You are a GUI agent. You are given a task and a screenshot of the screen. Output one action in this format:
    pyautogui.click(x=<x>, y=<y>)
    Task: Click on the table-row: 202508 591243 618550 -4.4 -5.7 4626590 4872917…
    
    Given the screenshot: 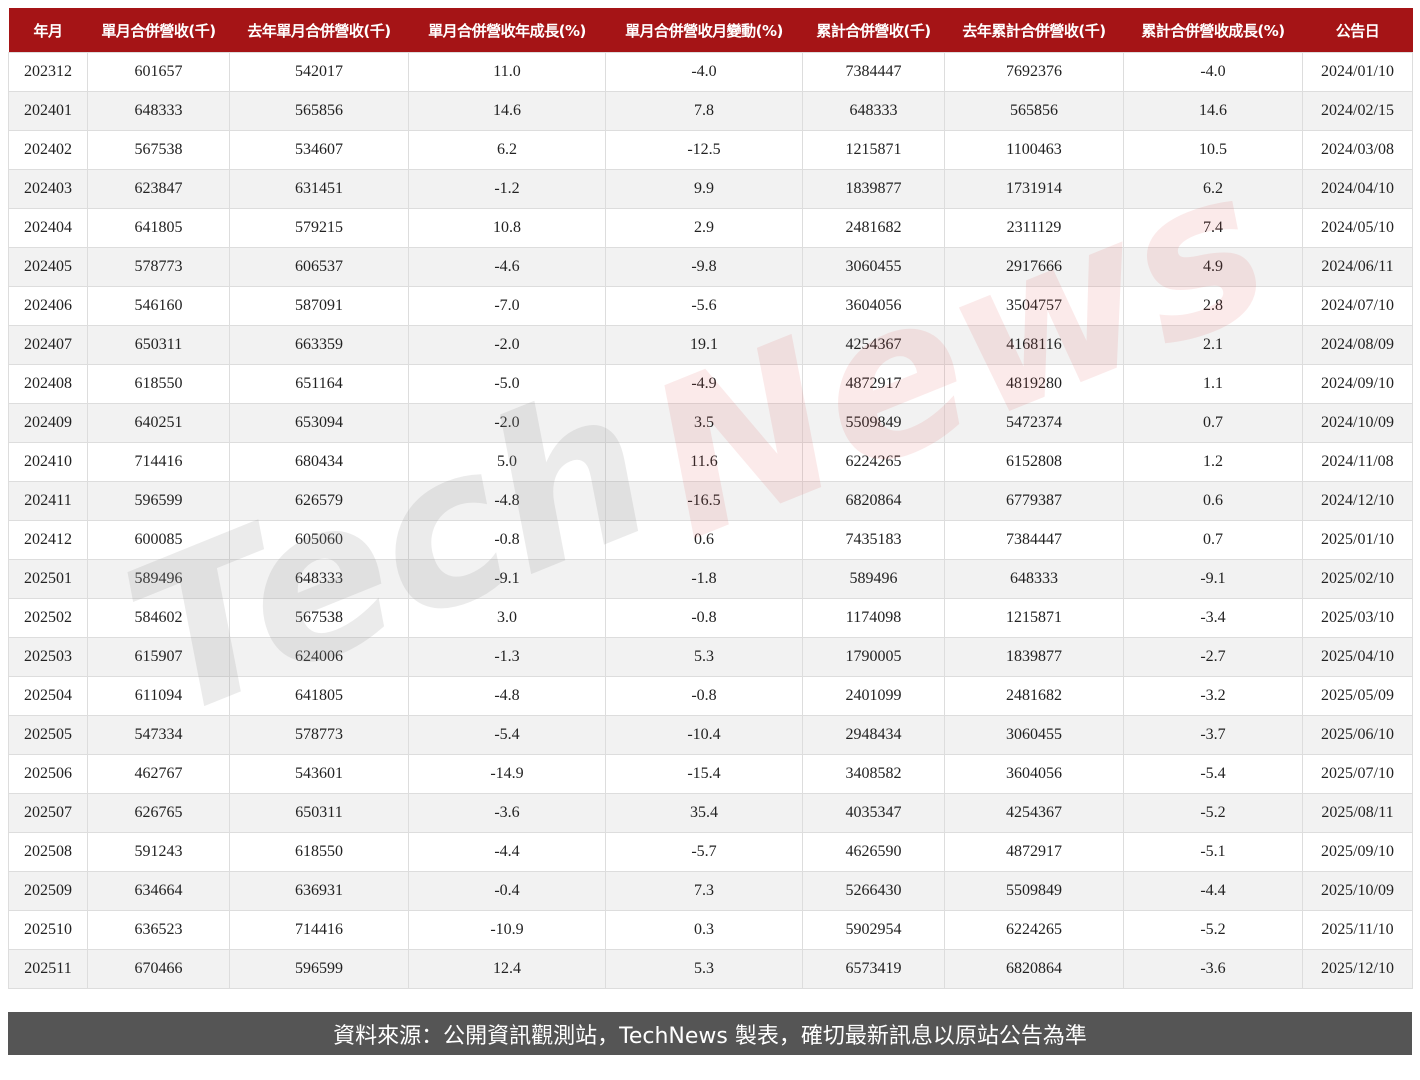 What is the action you would take?
    pyautogui.click(x=710, y=852)
    